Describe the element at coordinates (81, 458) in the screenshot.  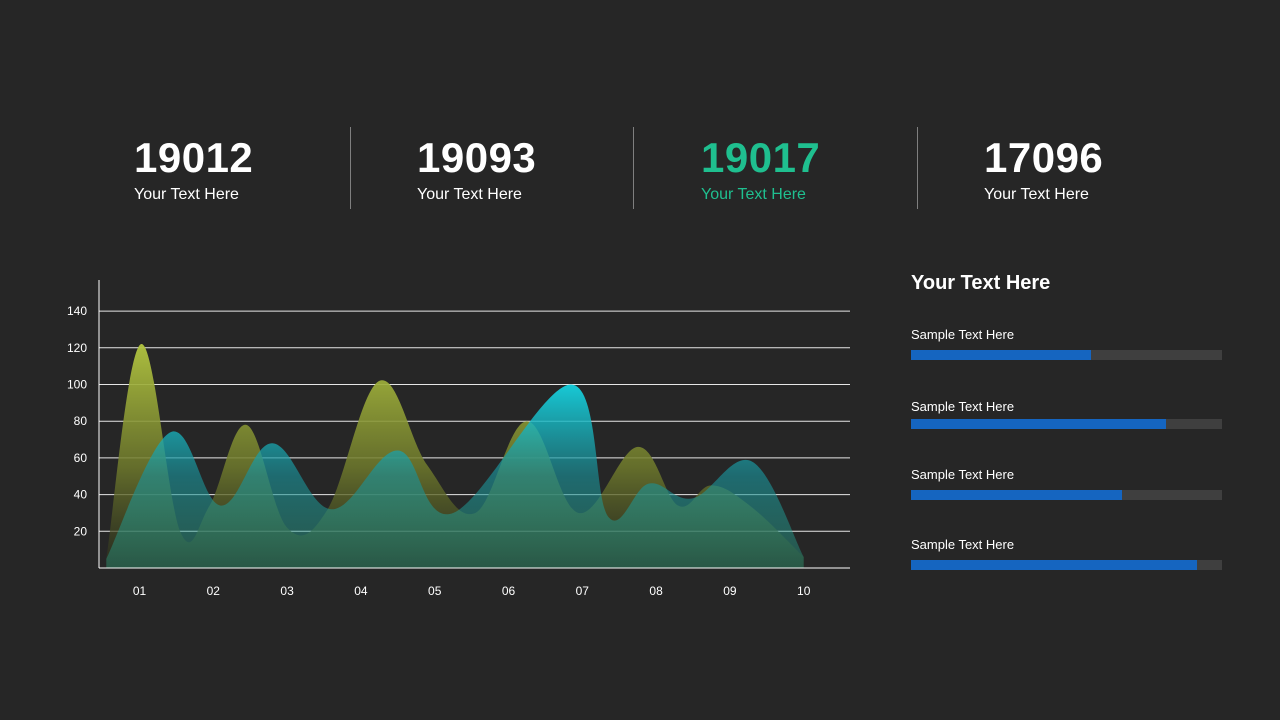
I see `y-tick-label: 60` at that location.